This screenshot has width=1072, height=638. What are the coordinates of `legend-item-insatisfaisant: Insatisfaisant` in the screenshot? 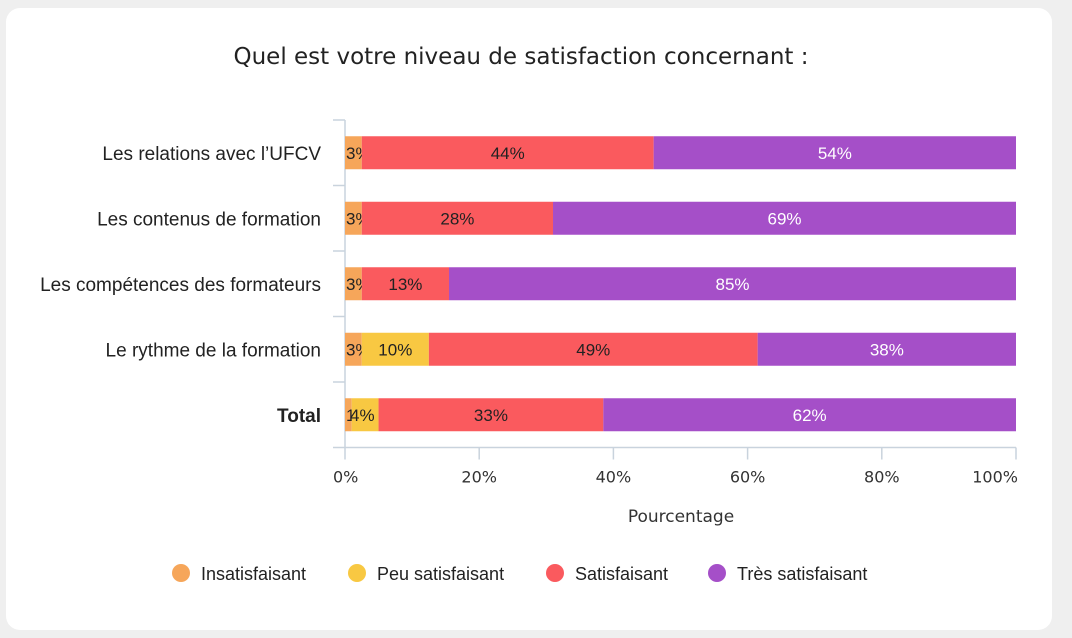 It's located at (239, 574).